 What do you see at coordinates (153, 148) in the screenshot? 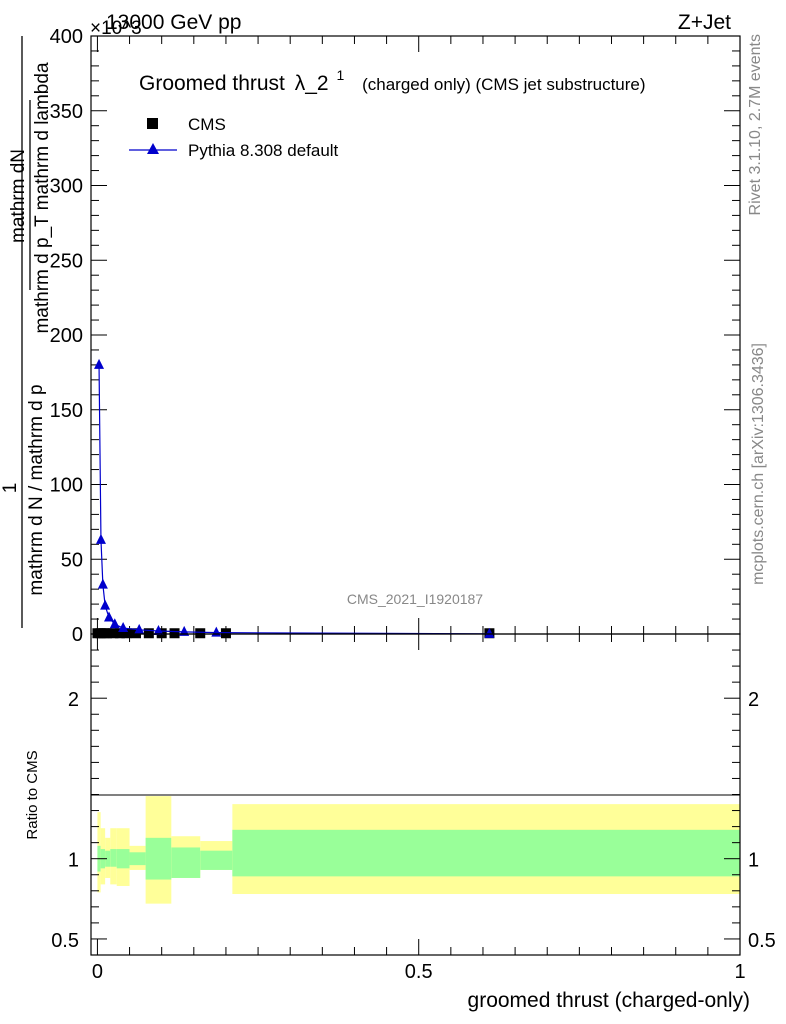
I see `legend-pythia-marker` at bounding box center [153, 148].